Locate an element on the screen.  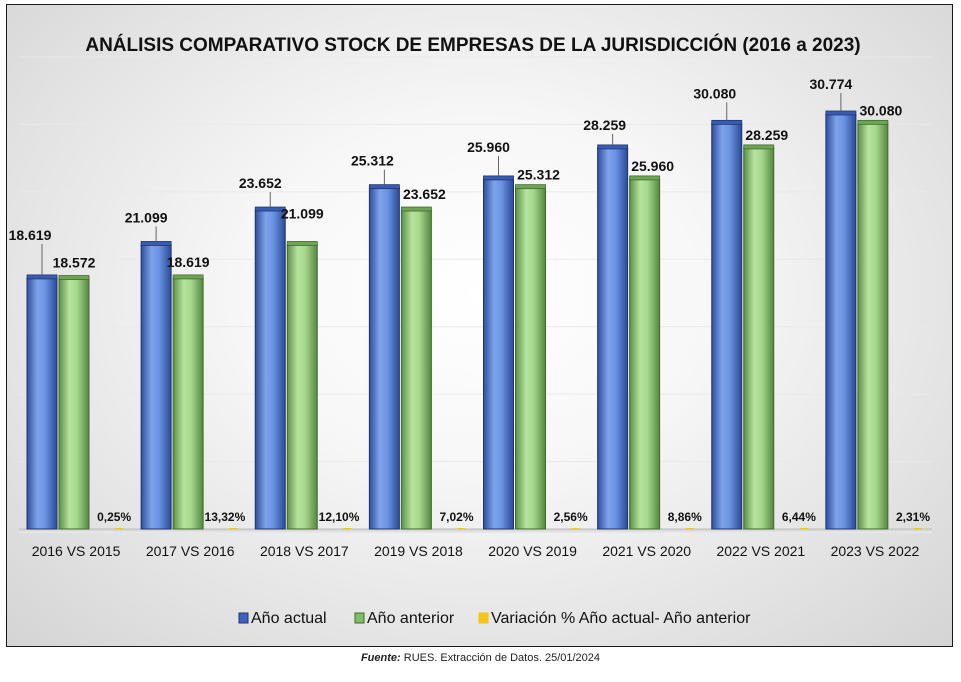
chart-floor is located at coordinates (475, 531).